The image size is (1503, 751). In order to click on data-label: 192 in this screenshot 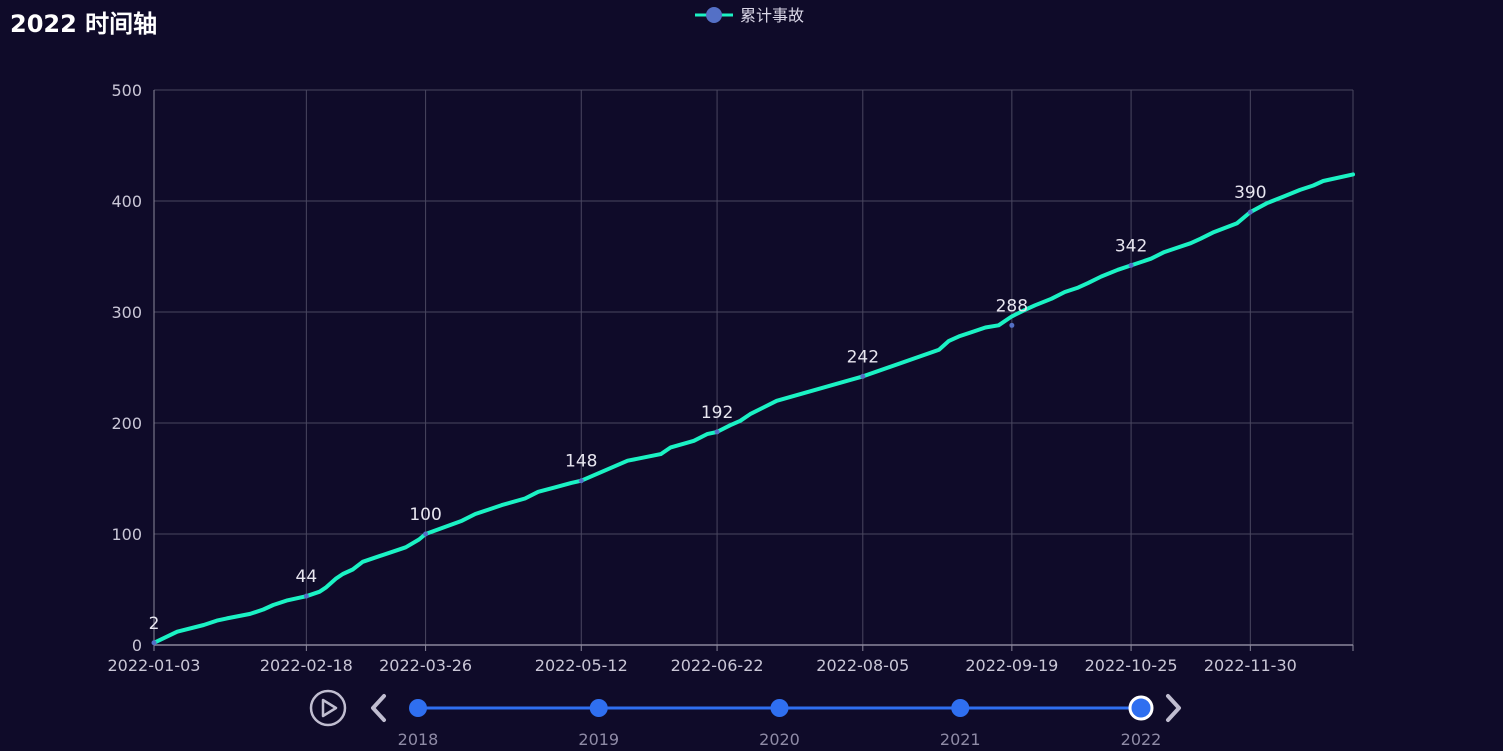, I will do `click(717, 413)`.